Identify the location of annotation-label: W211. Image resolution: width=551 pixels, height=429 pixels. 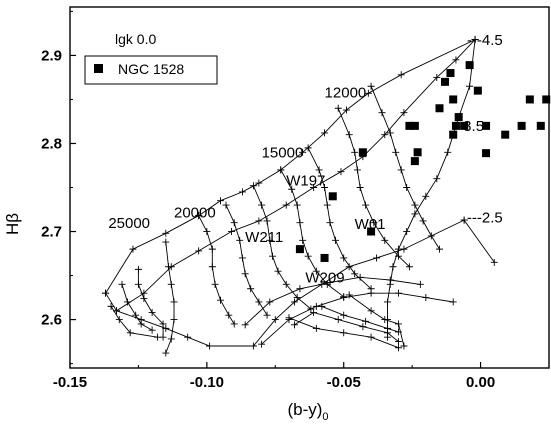
(264, 237).